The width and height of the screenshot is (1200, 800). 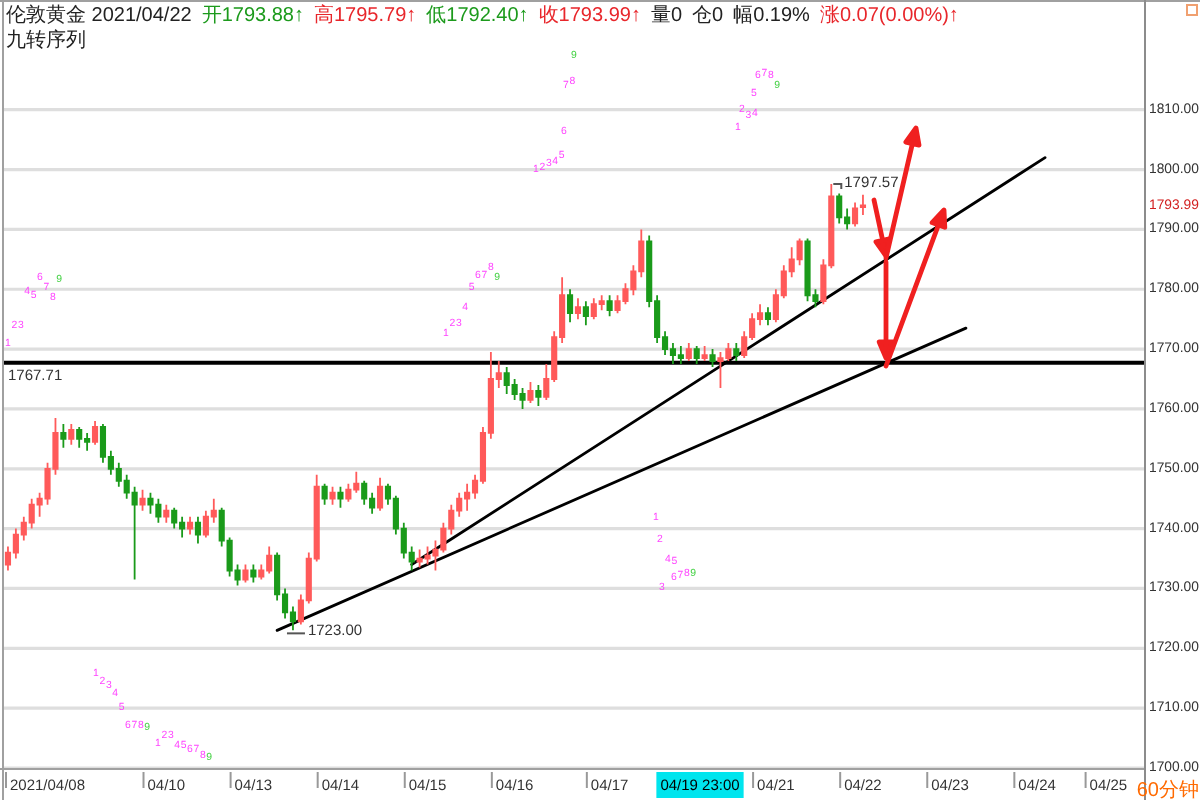 I want to click on header-item: 涨0.07(0.00%)↑, so click(x=889, y=16).